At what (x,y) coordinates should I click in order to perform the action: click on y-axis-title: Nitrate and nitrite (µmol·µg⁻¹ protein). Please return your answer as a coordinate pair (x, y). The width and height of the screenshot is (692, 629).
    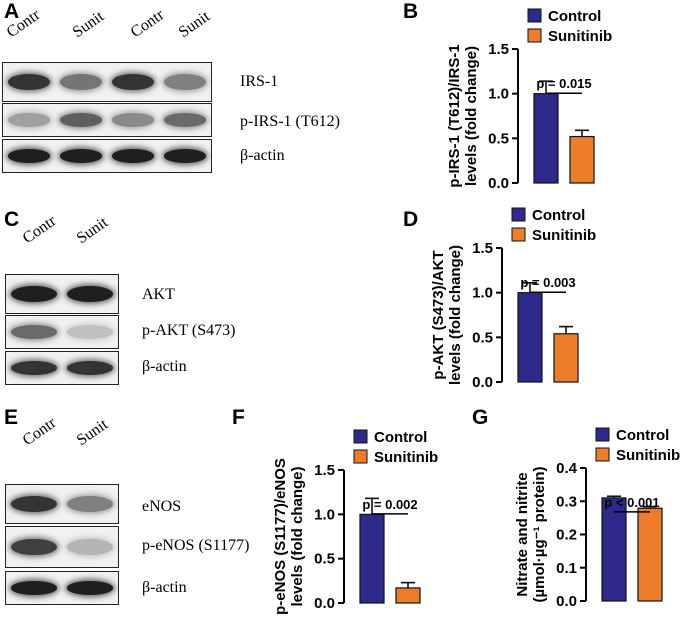
    Looking at the image, I should click on (531, 534).